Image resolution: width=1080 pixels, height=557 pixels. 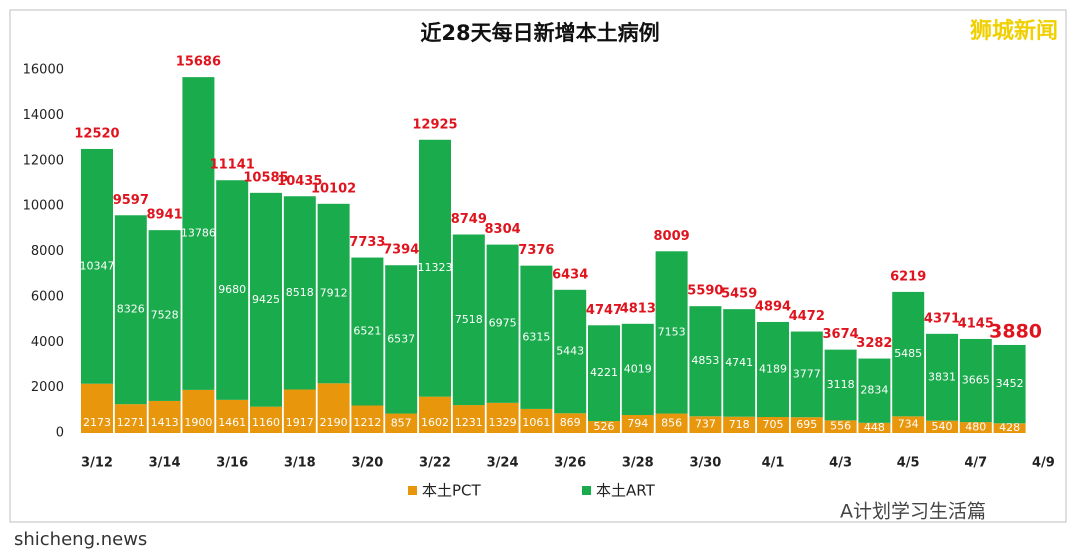 What do you see at coordinates (503, 229) in the screenshot?
I see `total-label: 8304` at bounding box center [503, 229].